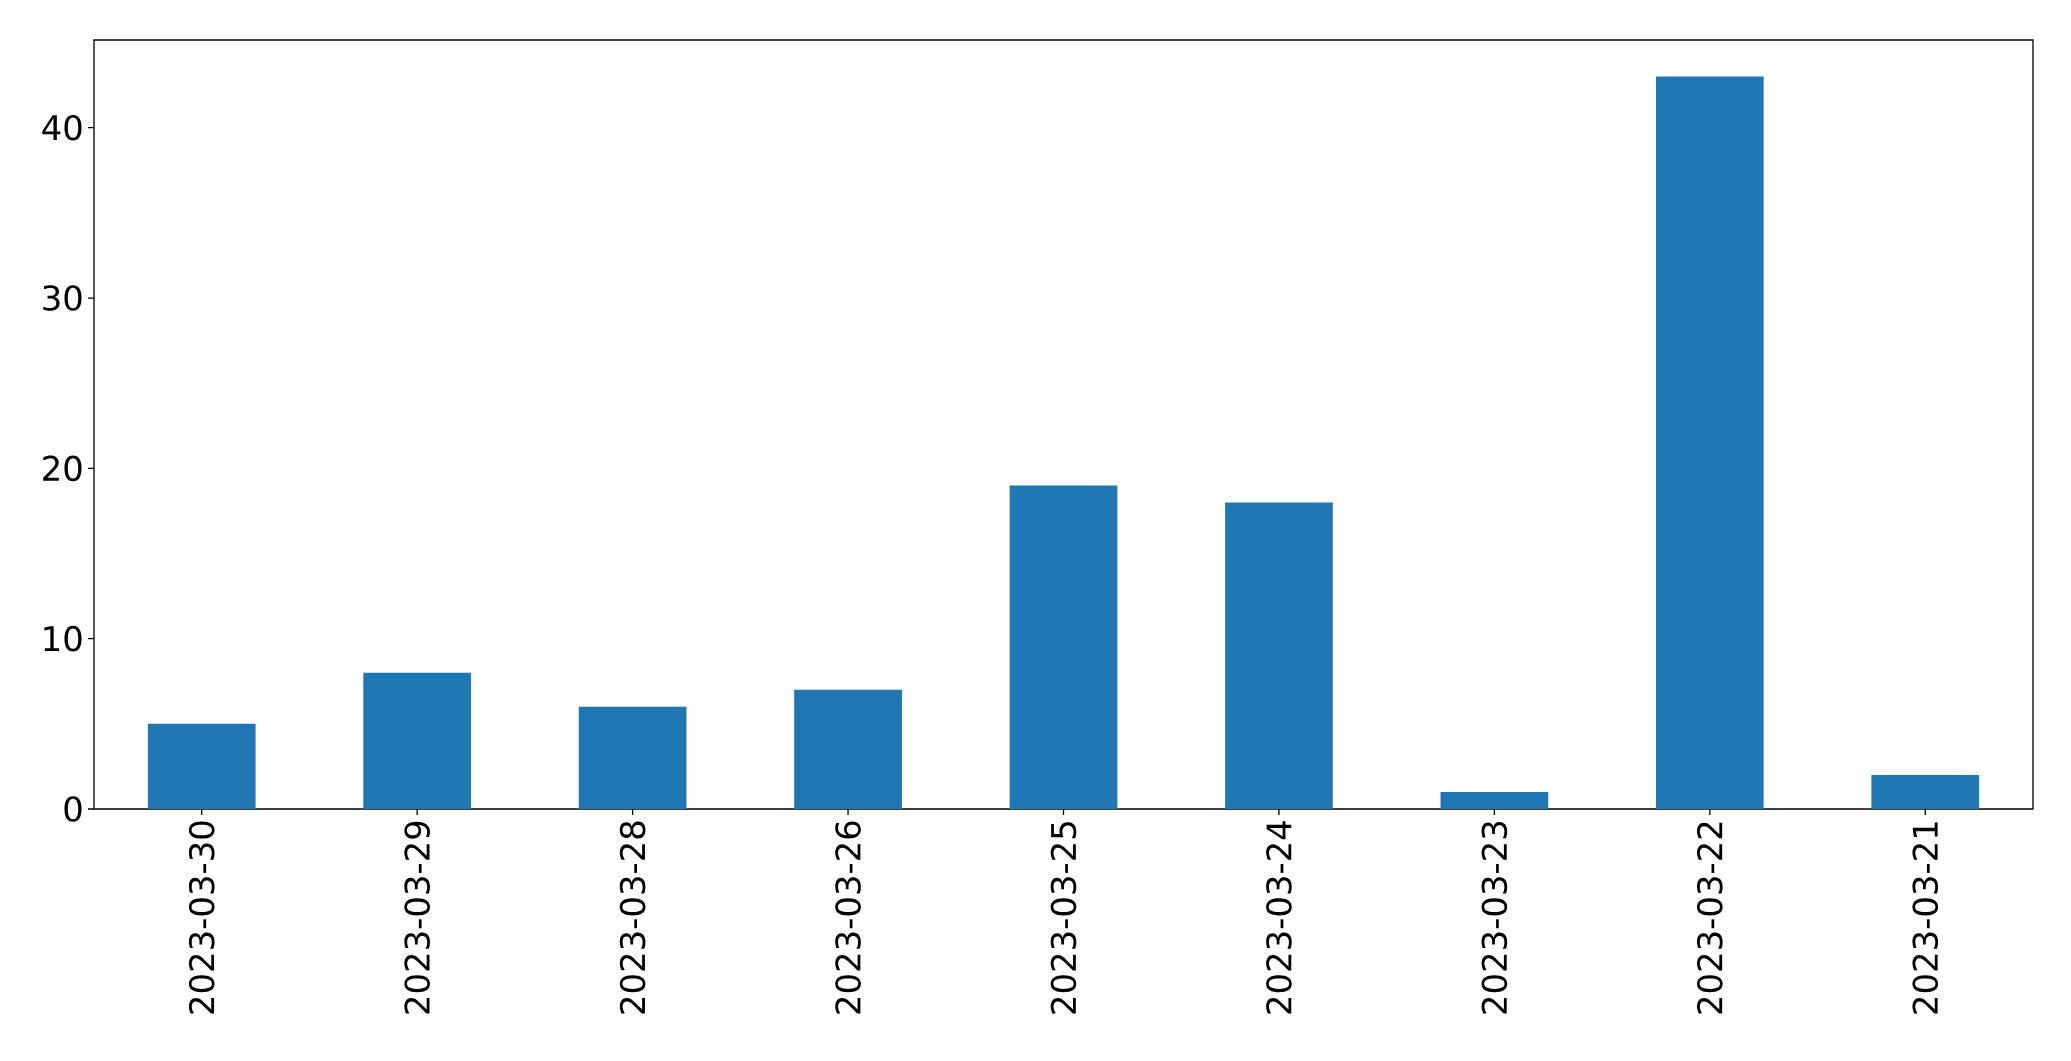 The height and width of the screenshot is (1061, 2071). I want to click on x-tick-label: 2023-03-26, so click(848, 917).